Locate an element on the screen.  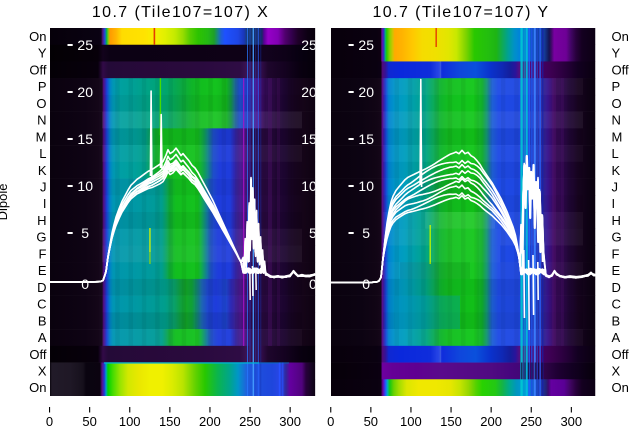
svg-text: Dipole is located at coordinates (5, 202).